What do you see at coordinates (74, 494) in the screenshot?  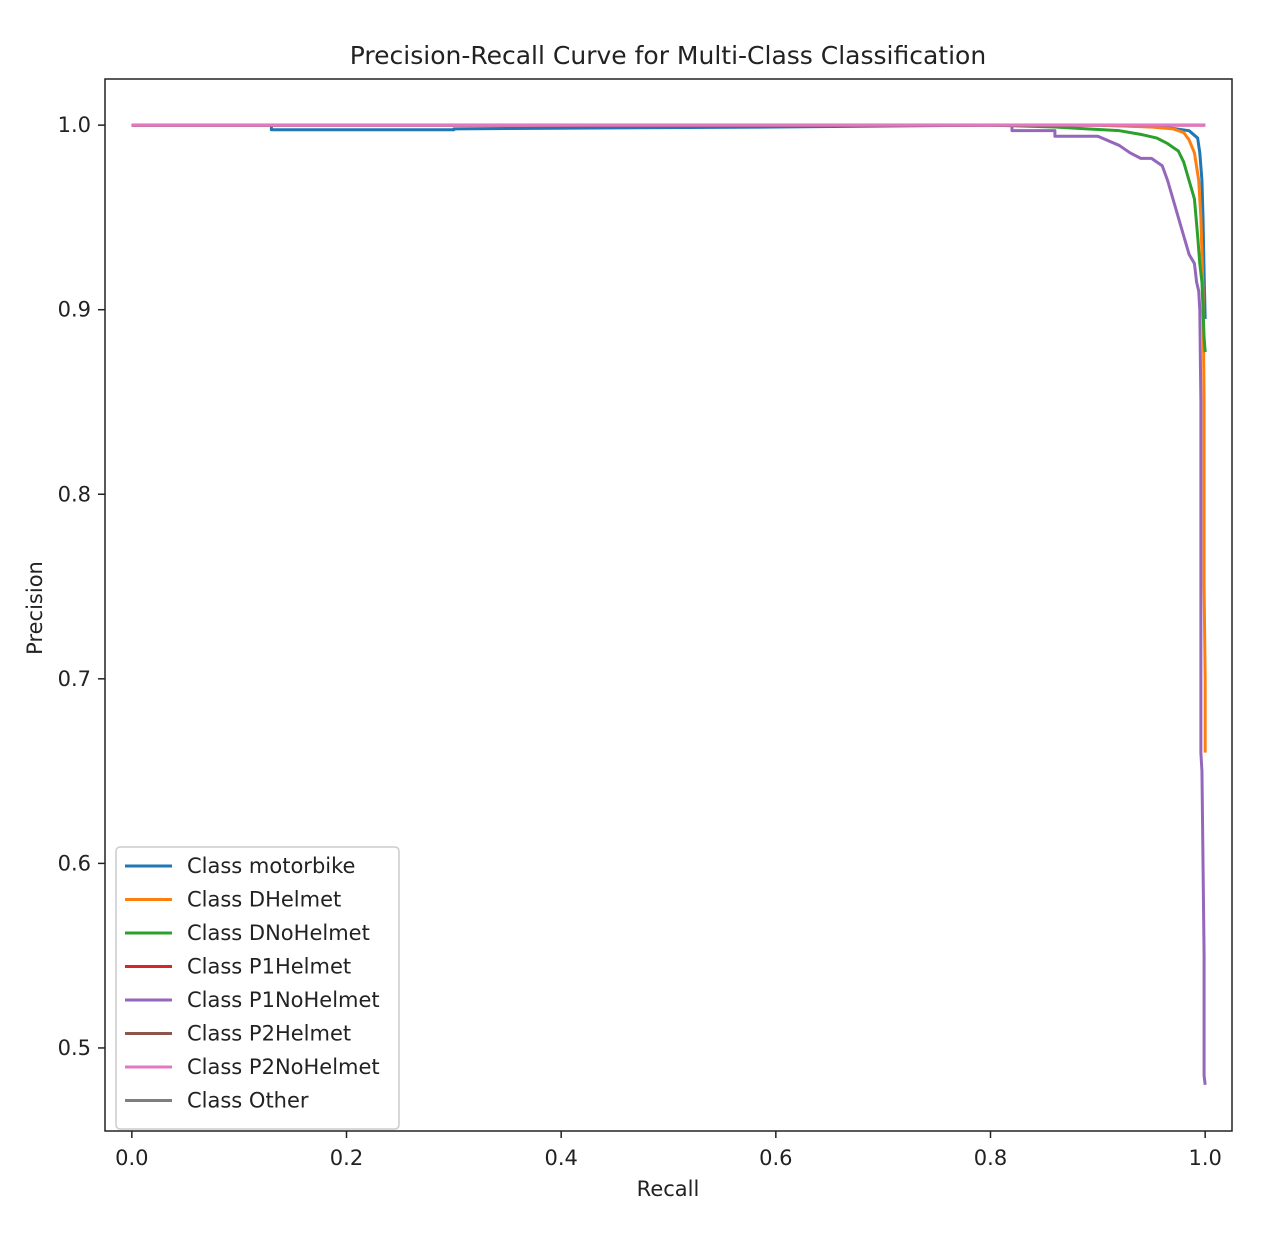 I see `y-tick-label: 0.8` at bounding box center [74, 494].